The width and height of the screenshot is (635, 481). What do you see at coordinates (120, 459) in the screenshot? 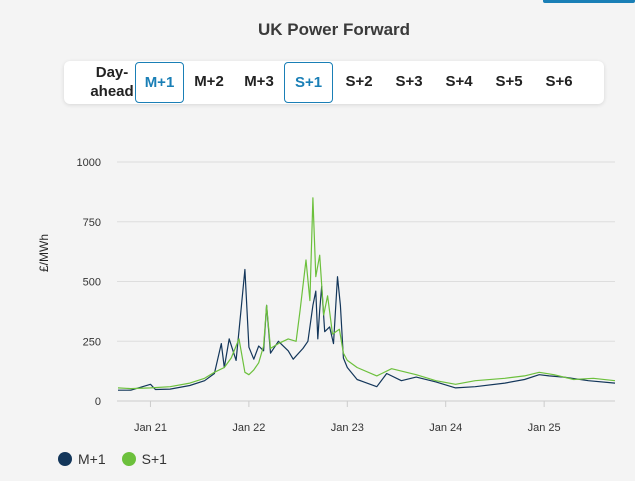
I see `chart-legend: M+1 S+1` at bounding box center [120, 459].